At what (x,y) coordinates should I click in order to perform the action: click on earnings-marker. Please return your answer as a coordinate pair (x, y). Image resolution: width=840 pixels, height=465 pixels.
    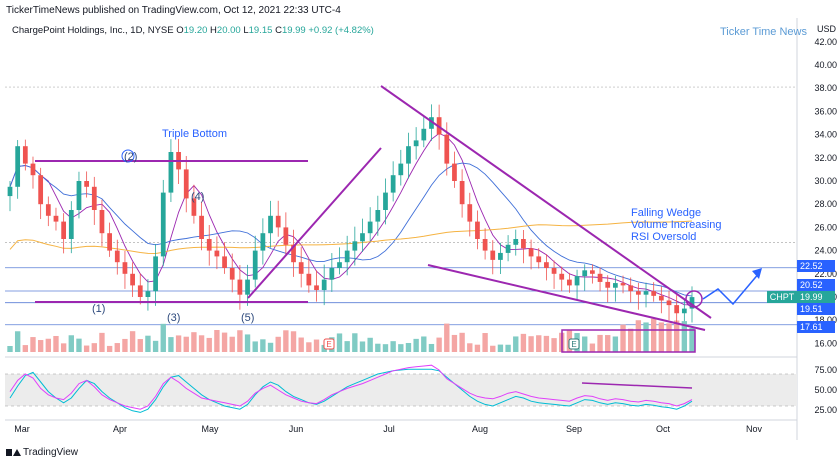
    Looking at the image, I should click on (329, 344).